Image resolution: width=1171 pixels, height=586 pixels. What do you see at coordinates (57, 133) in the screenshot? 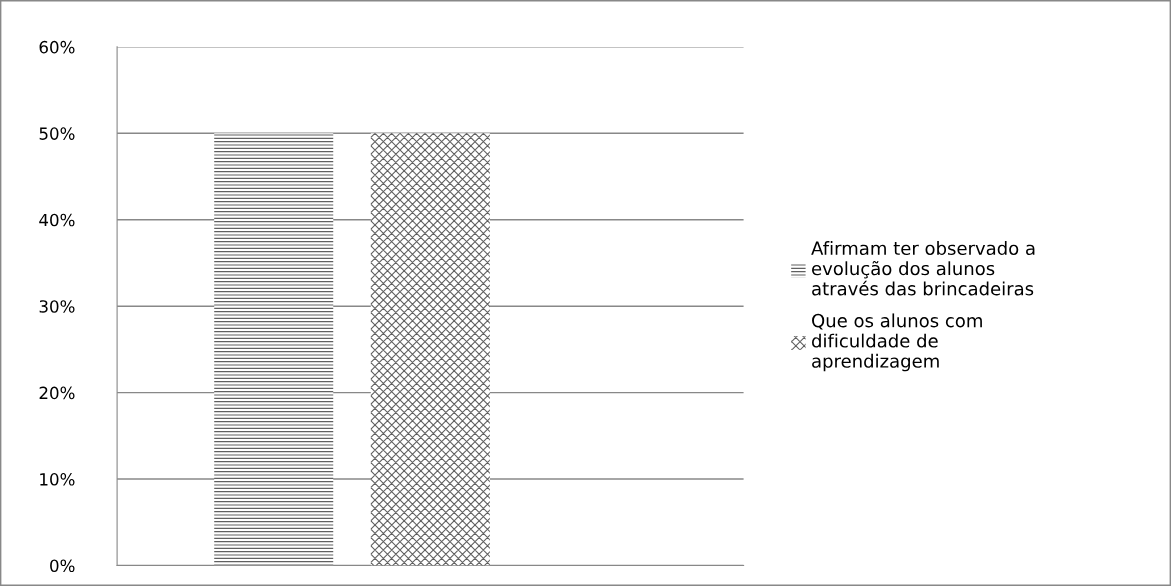
I see `y-tick-label: 50%` at bounding box center [57, 133].